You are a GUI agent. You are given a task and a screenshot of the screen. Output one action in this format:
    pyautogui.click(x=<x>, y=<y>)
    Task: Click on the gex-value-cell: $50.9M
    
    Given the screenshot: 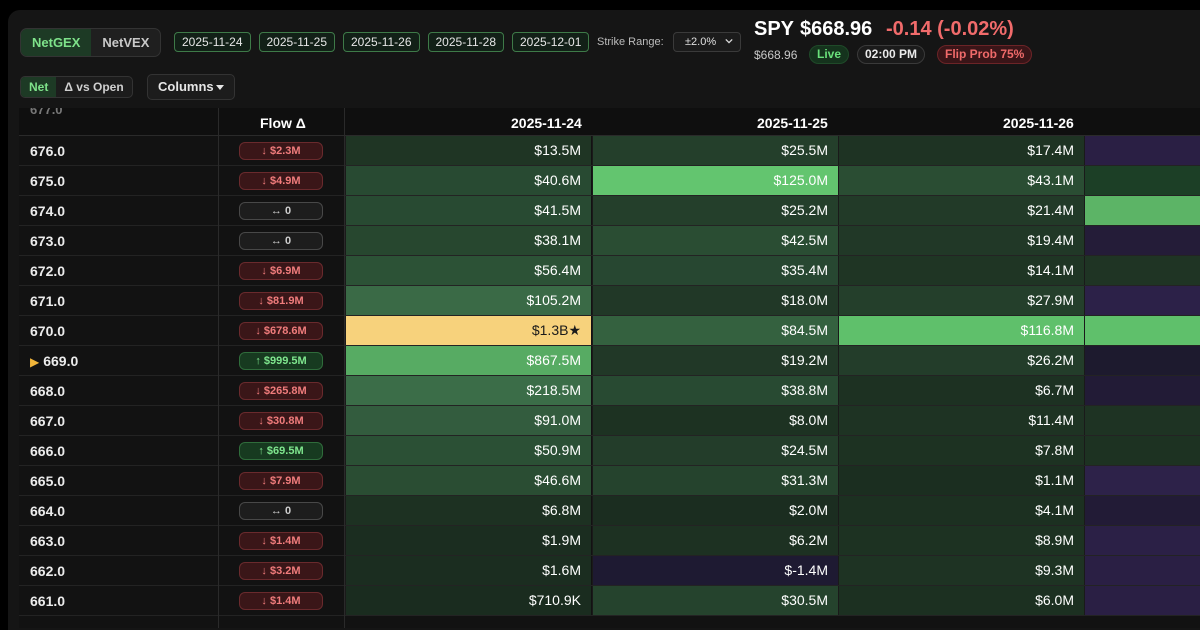 What is the action you would take?
    pyautogui.click(x=468, y=450)
    